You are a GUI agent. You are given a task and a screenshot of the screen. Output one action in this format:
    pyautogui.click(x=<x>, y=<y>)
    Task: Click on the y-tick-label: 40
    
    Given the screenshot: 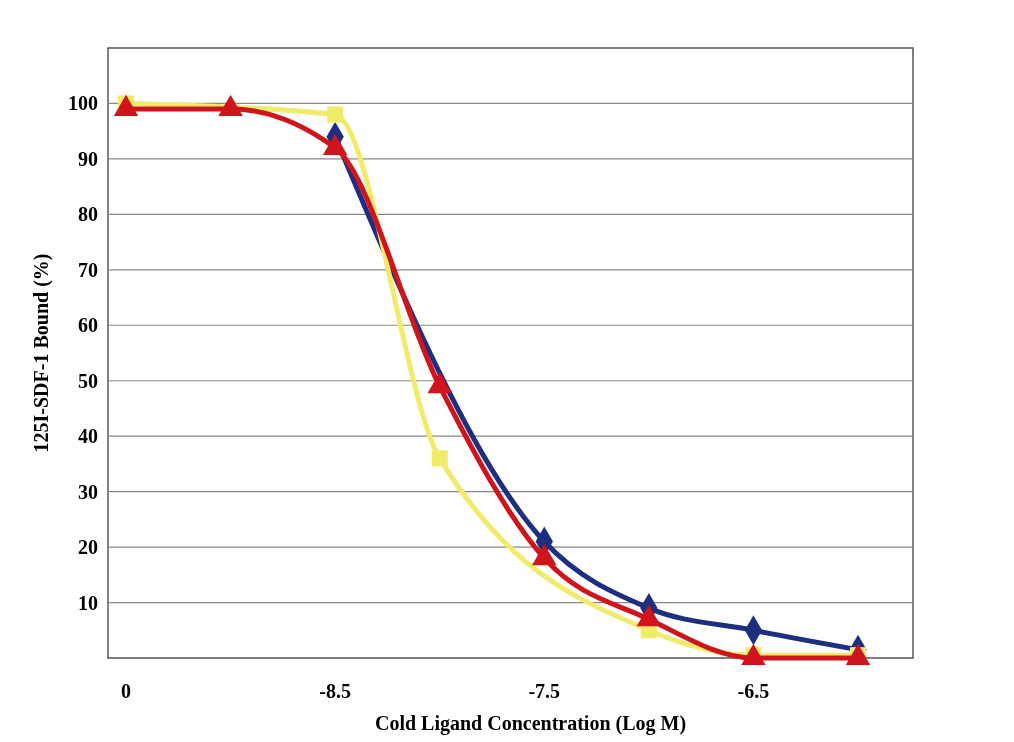 What is the action you would take?
    pyautogui.click(x=88, y=436)
    